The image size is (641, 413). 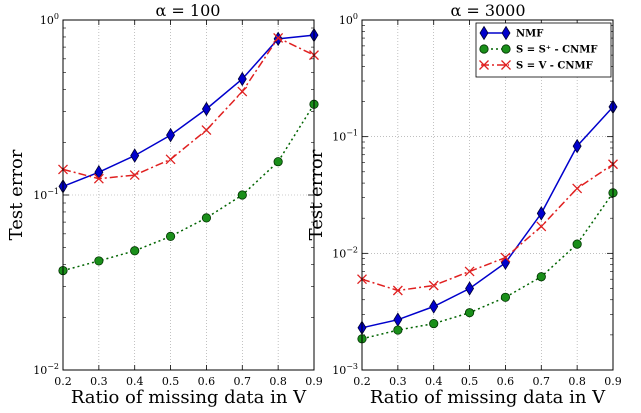 What do you see at coordinates (487, 10) in the screenshot?
I see `chart-title: α = 3000` at bounding box center [487, 10].